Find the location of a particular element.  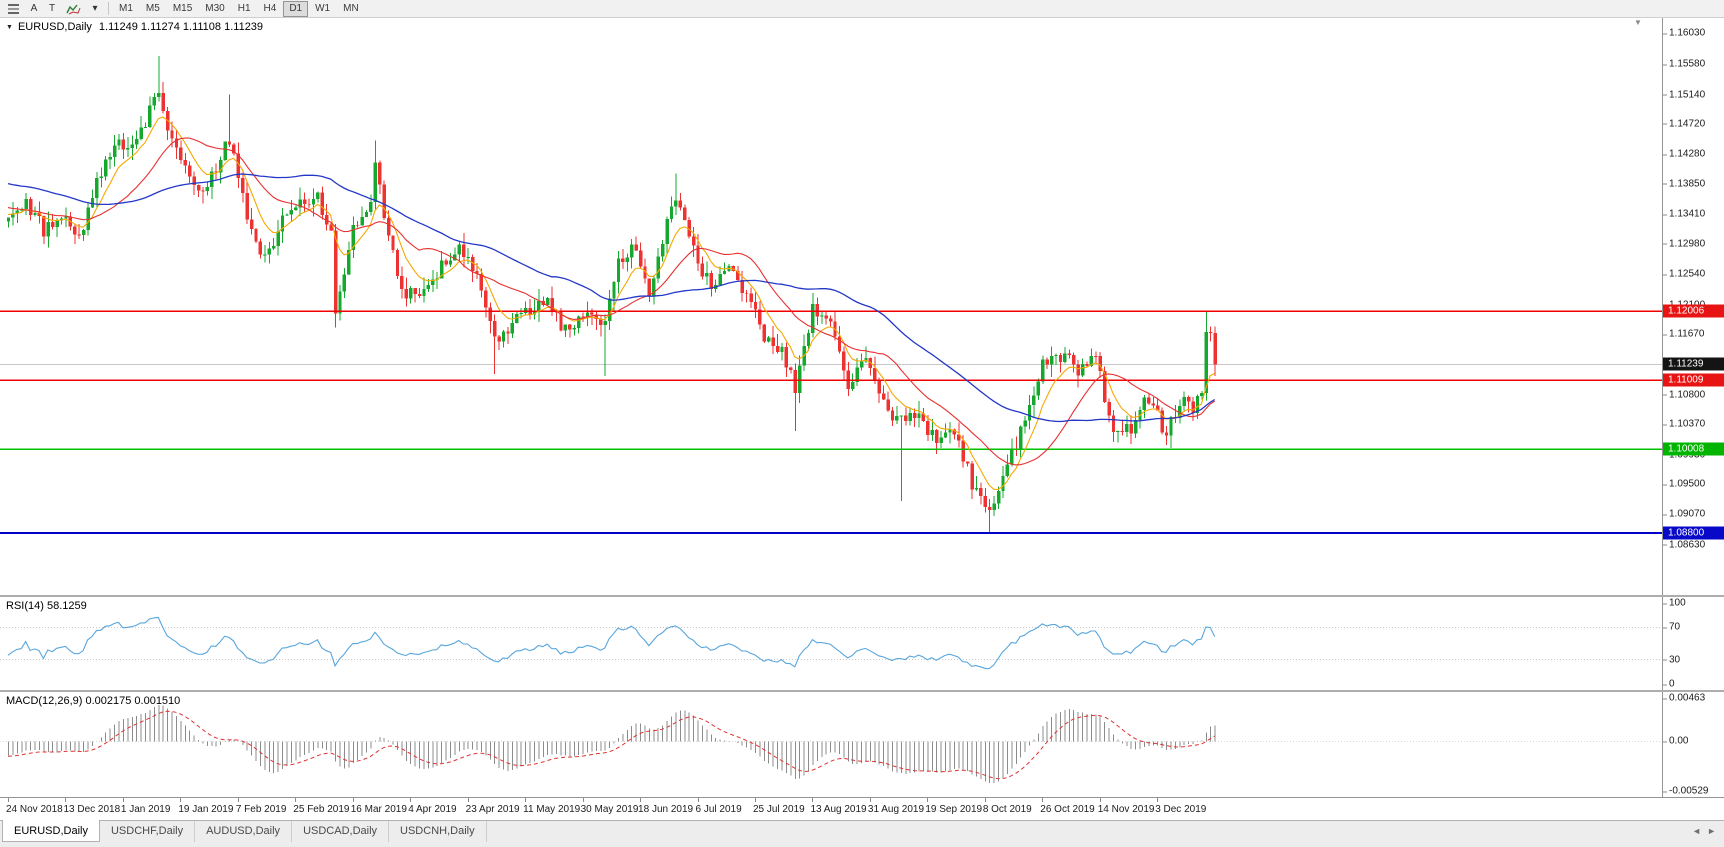

toolbar-separator is located at coordinates (108, 8).